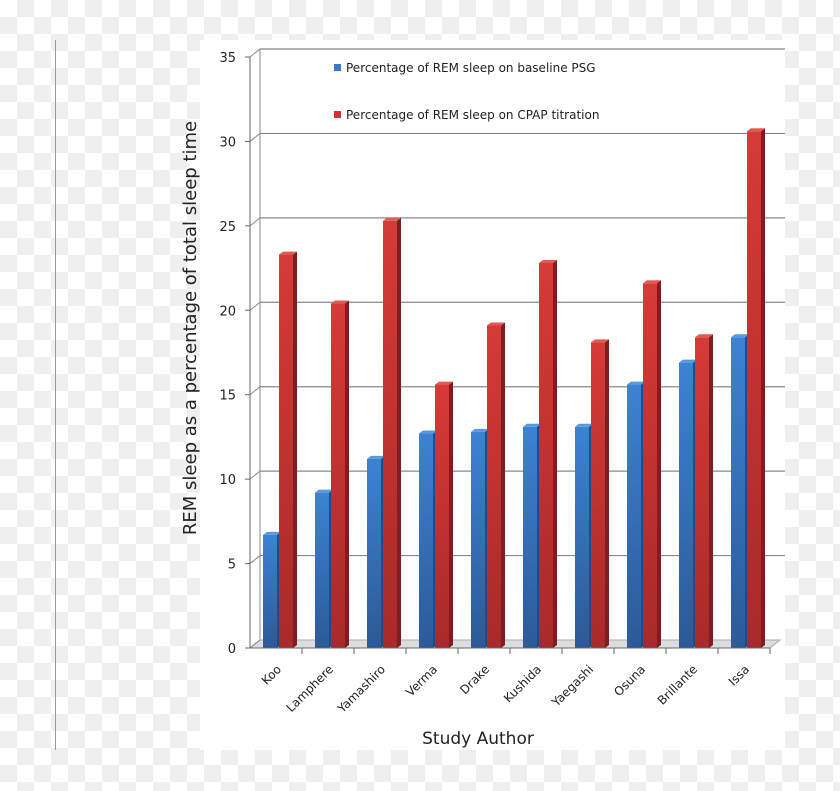  What do you see at coordinates (232, 649) in the screenshot?
I see `y-tick-label: 0` at bounding box center [232, 649].